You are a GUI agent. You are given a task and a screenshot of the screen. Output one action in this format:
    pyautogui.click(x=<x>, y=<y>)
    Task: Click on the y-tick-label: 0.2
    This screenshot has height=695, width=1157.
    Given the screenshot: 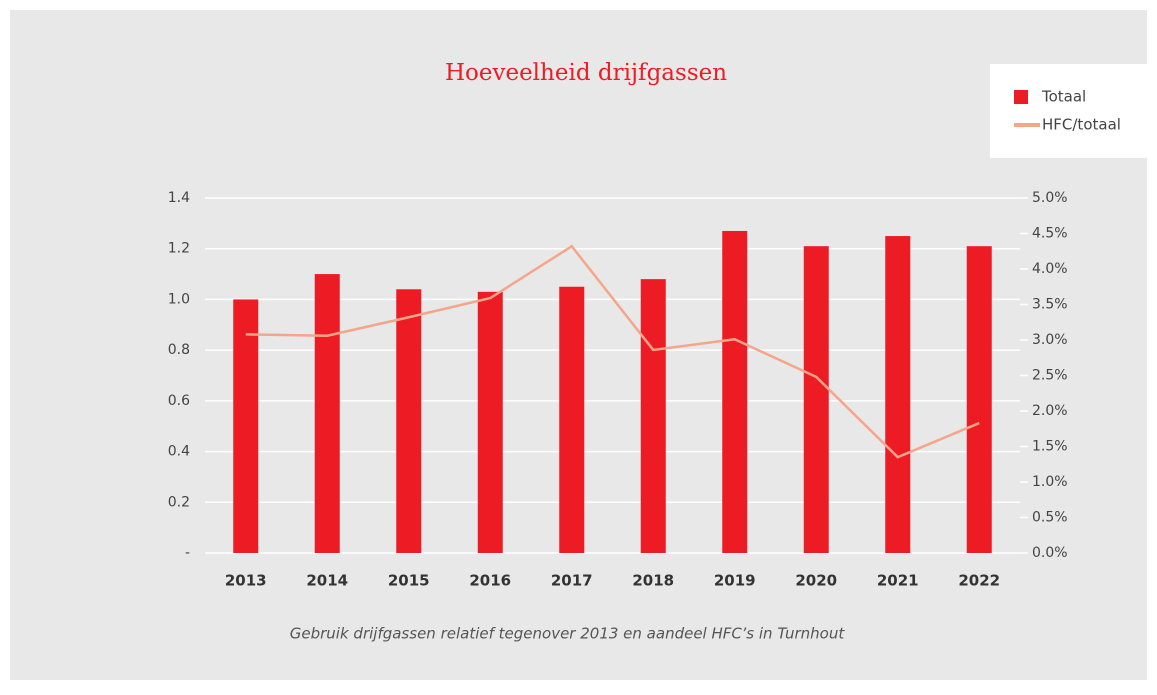 What is the action you would take?
    pyautogui.click(x=179, y=502)
    